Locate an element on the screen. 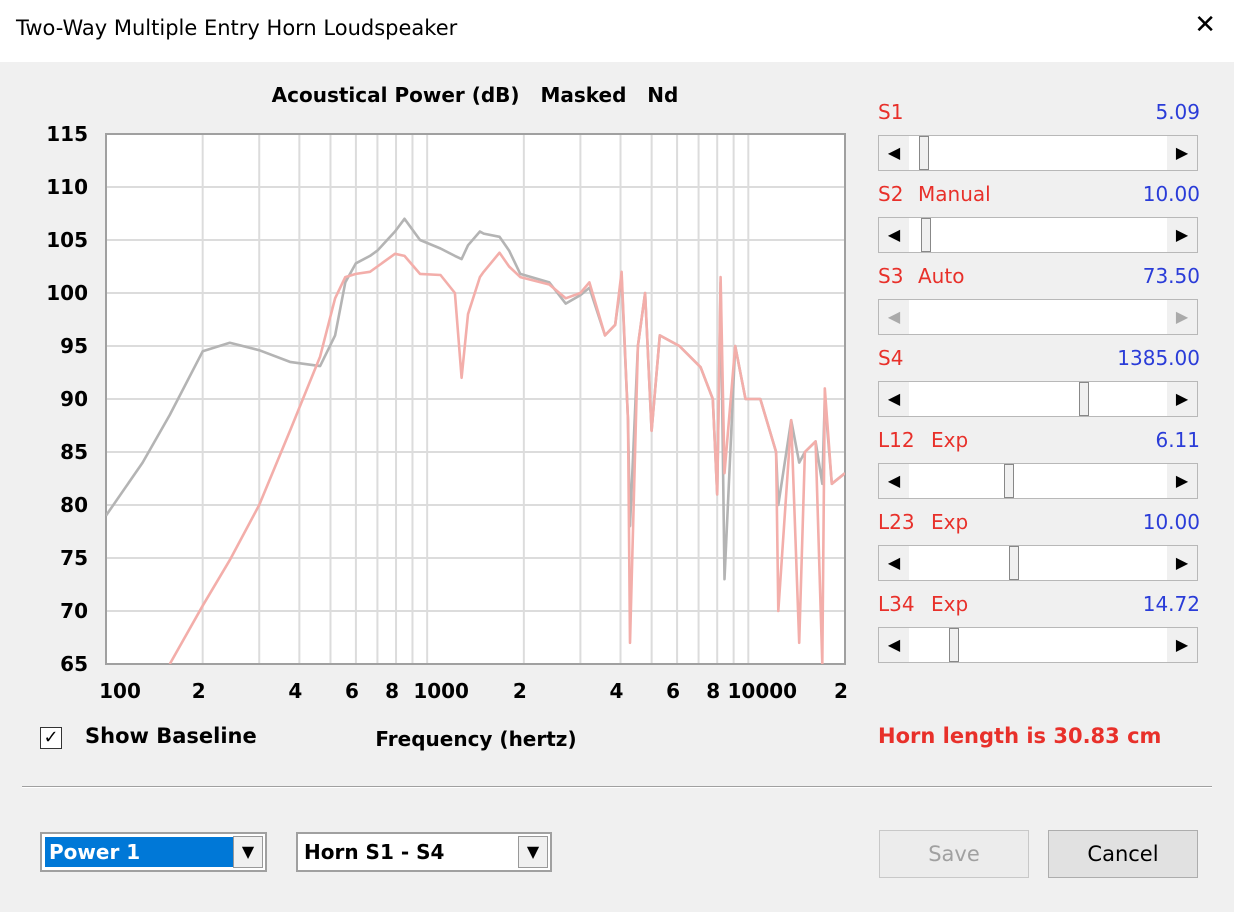 The height and width of the screenshot is (912, 1234). slider-mode: Manual is located at coordinates (954, 194).